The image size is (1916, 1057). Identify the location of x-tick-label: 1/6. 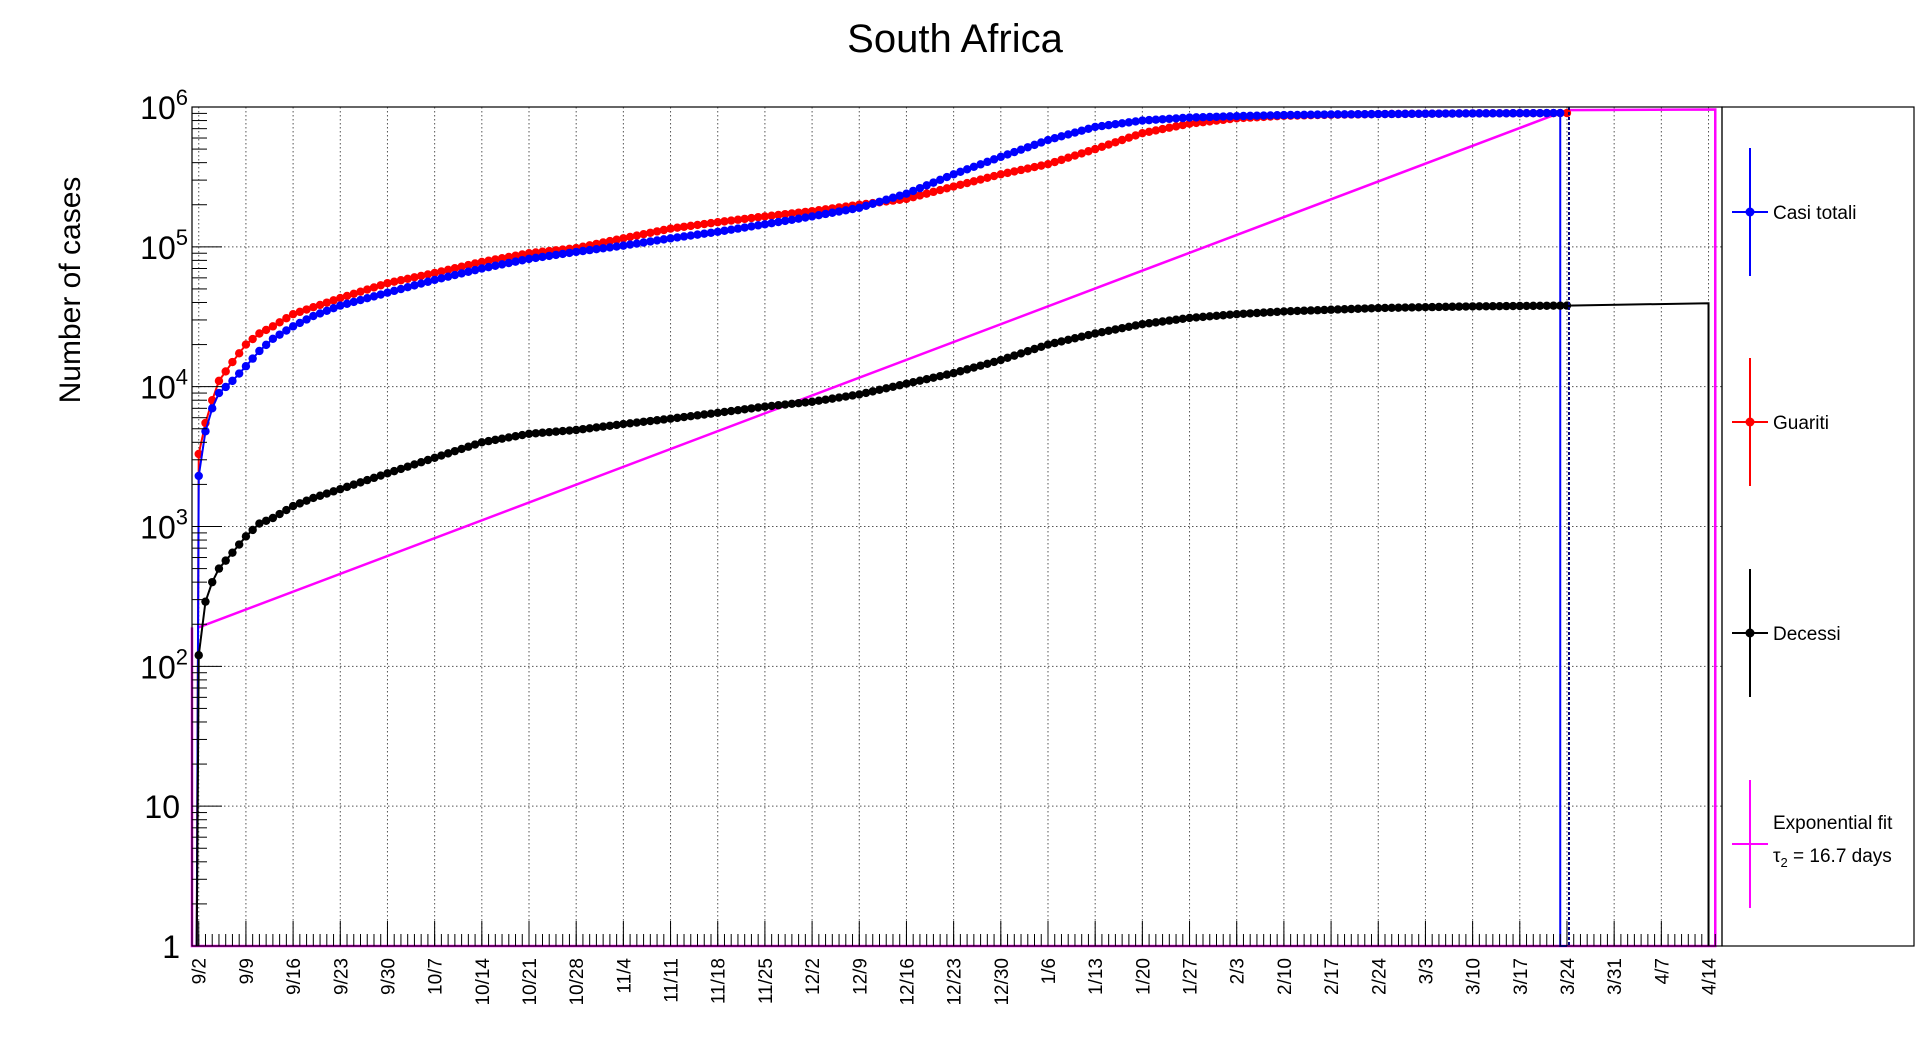
(1049, 971).